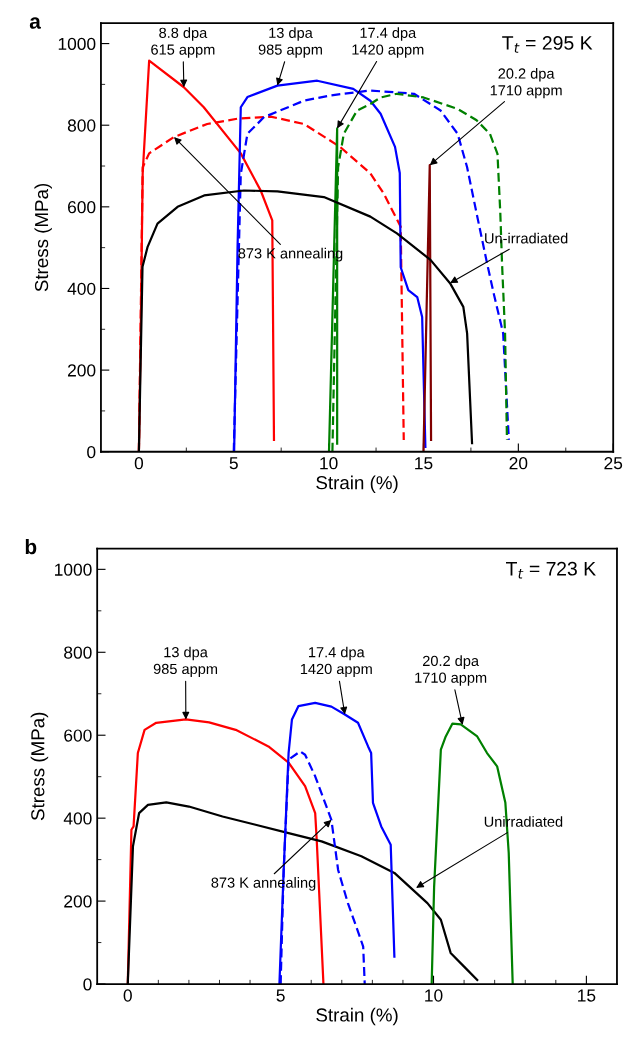 This screenshot has width=627, height=1053. Describe the element at coordinates (183, 42) in the screenshot. I see `annotation: 8.8 dpa 615 appm` at that location.